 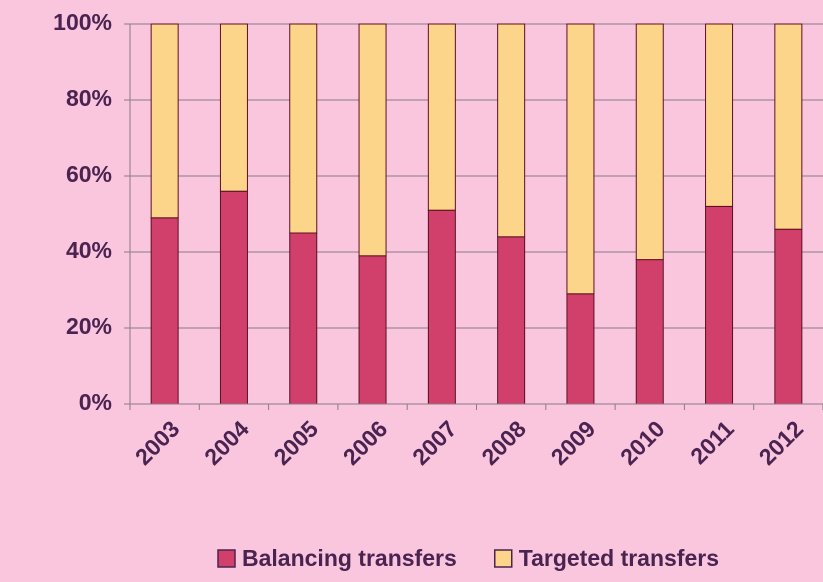 What do you see at coordinates (226, 442) in the screenshot?
I see `x-tick-label: 2004` at bounding box center [226, 442].